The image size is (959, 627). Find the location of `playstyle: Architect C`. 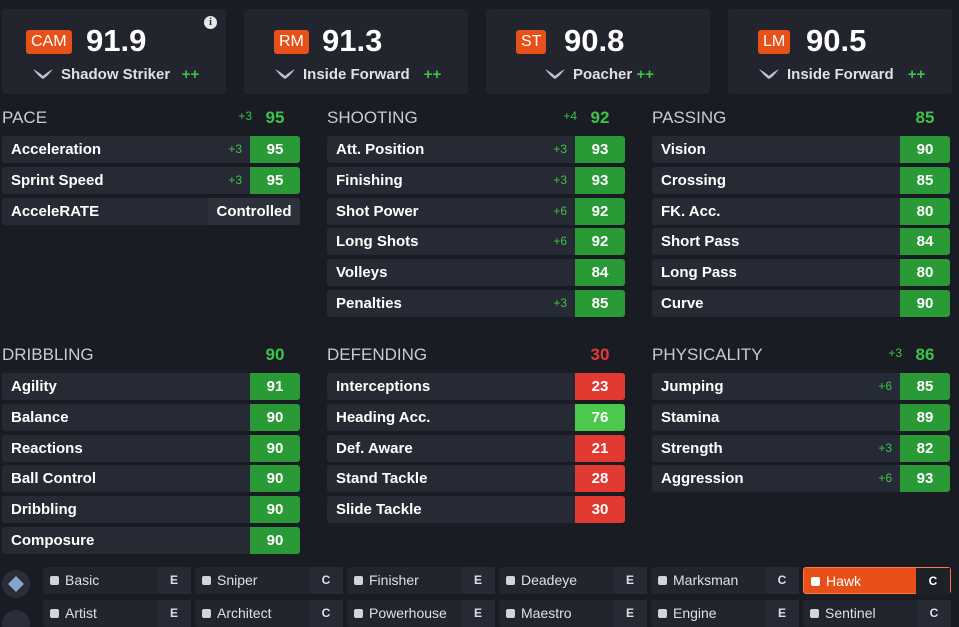

playstyle: Architect C is located at coordinates (269, 613).